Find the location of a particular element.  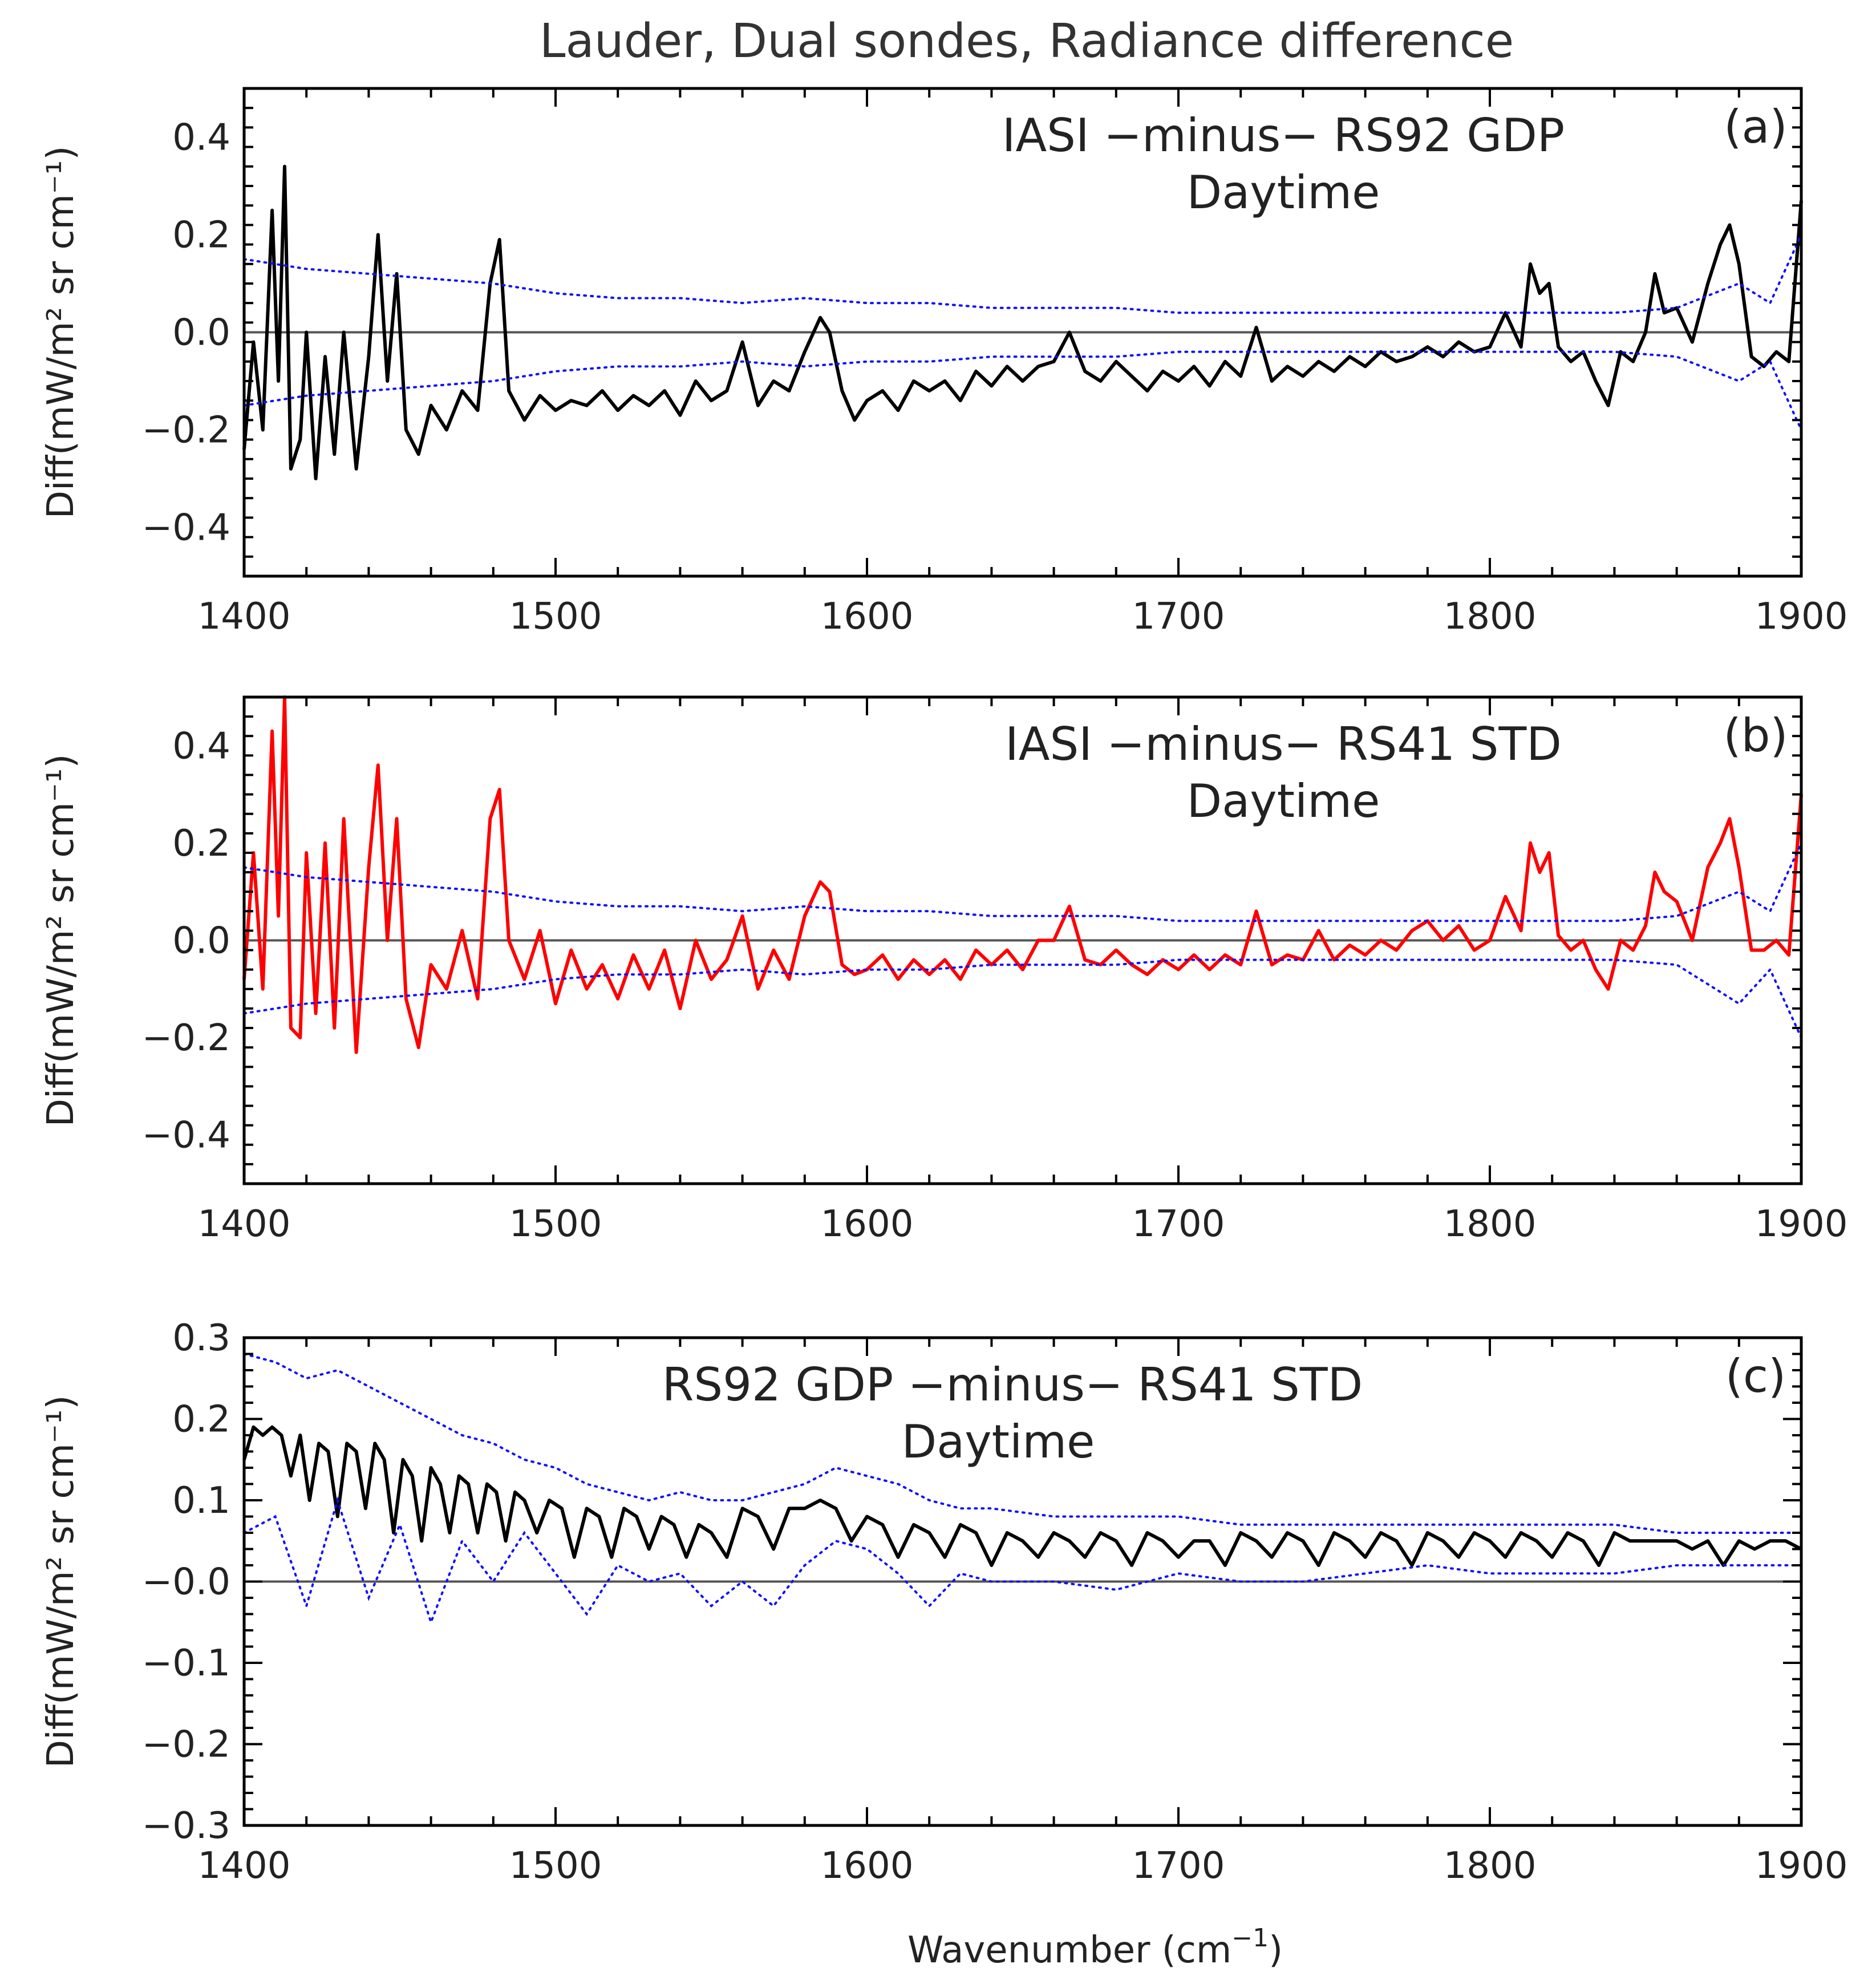

y-tick-label-a: 0.4 is located at coordinates (201, 138).